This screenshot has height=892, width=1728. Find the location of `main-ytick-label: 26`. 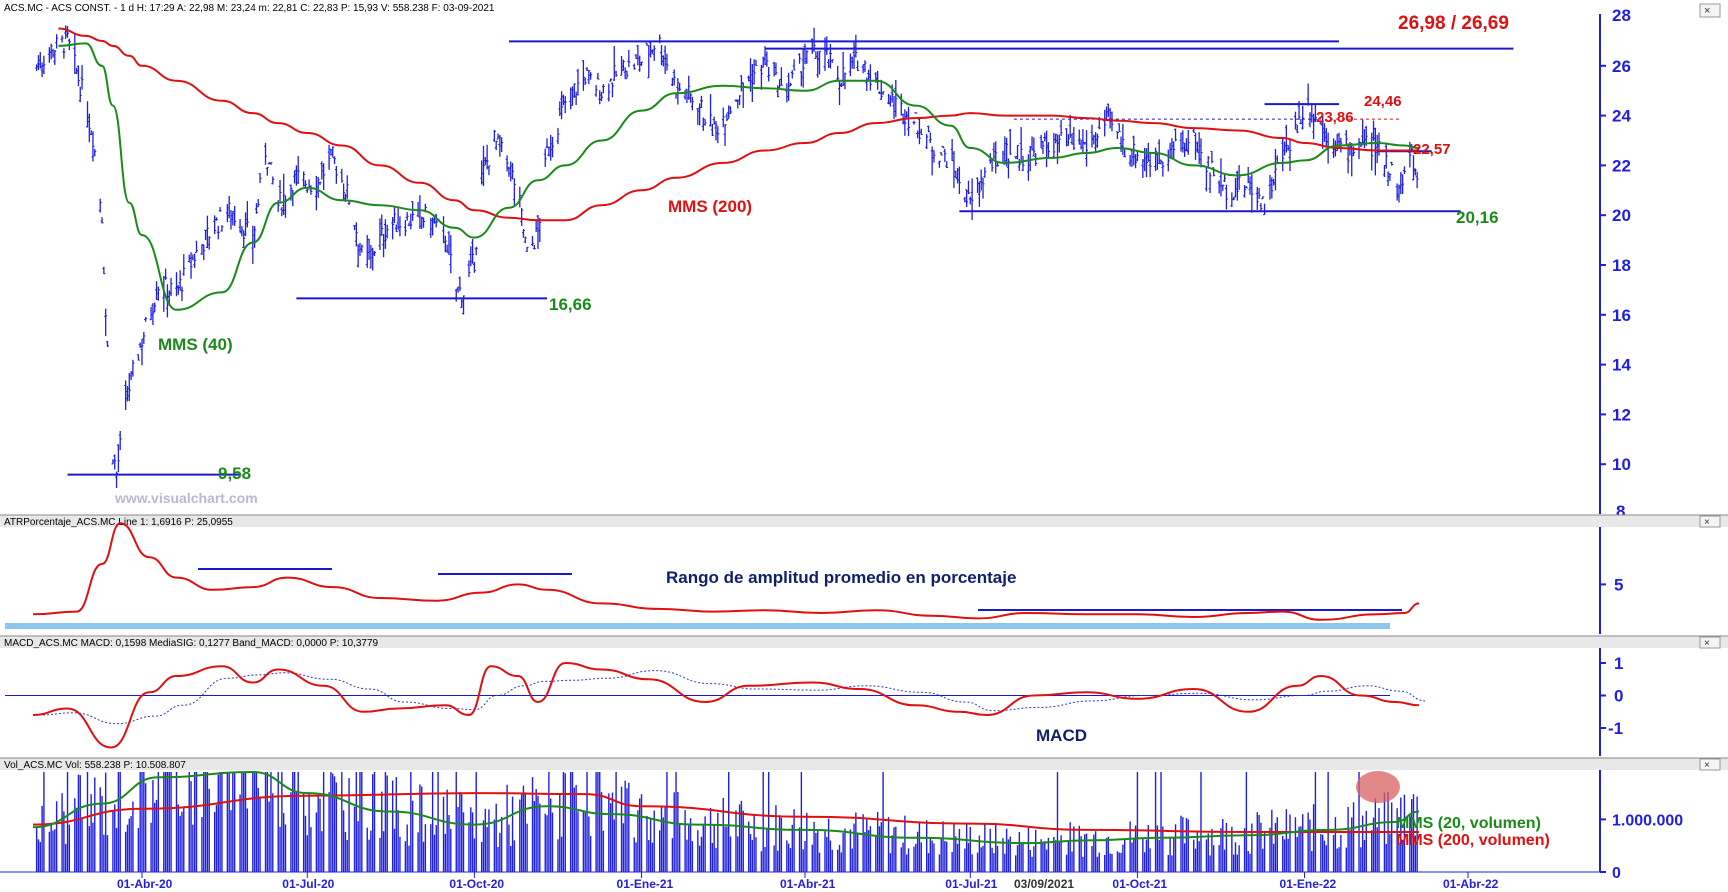

main-ytick-label: 26 is located at coordinates (1621, 66).